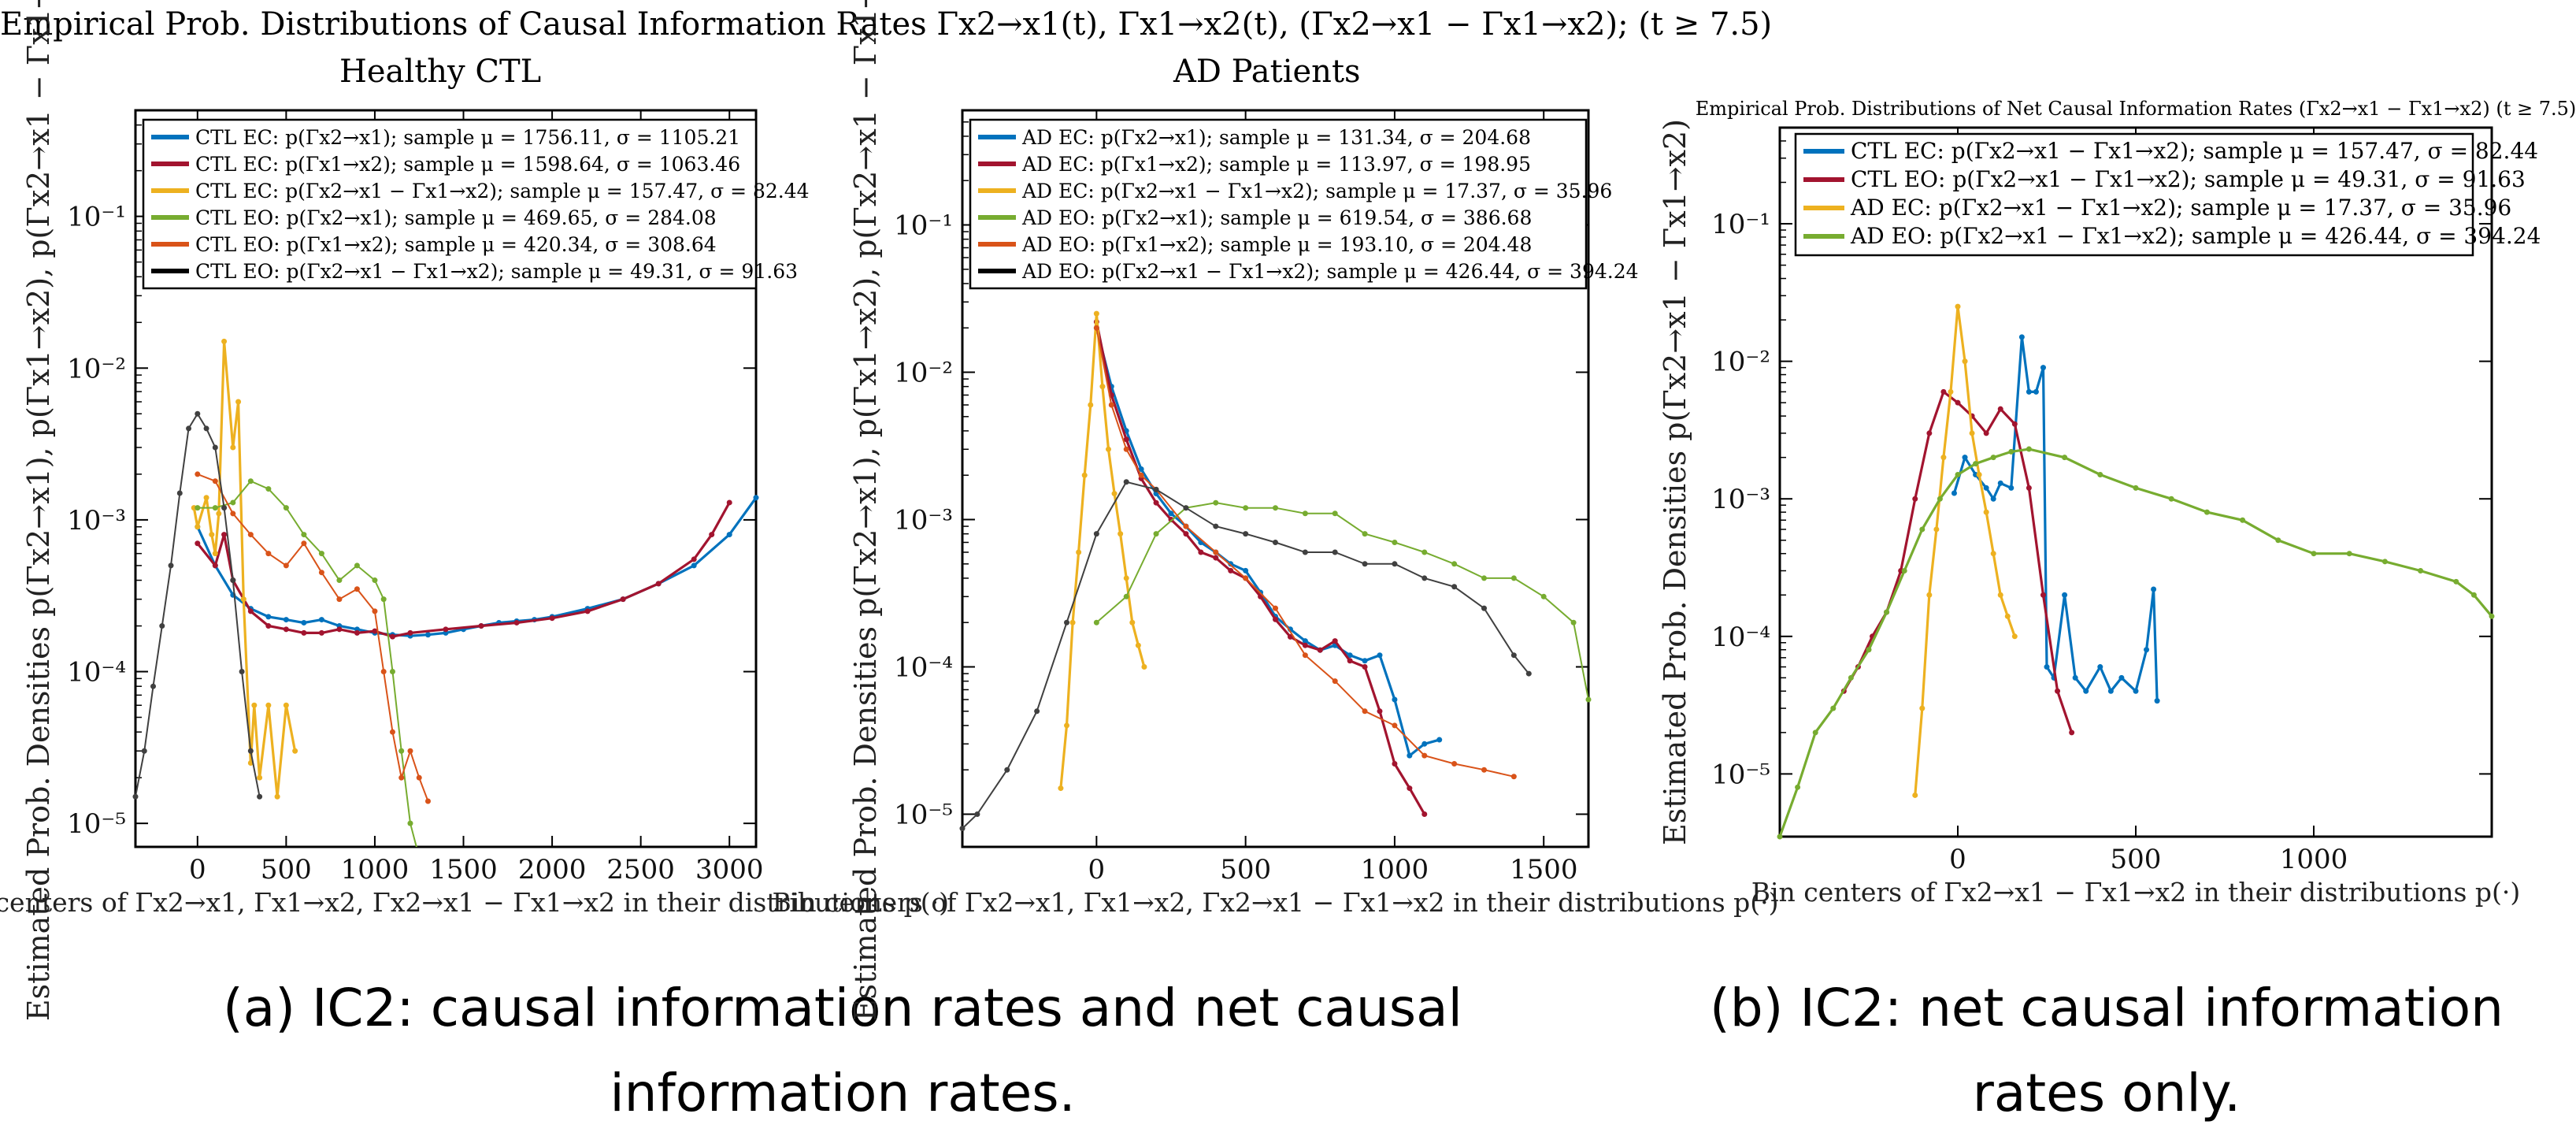  Describe the element at coordinates (1740, 499) in the screenshot. I see `y-tick-label: 10⁻³` at that location.